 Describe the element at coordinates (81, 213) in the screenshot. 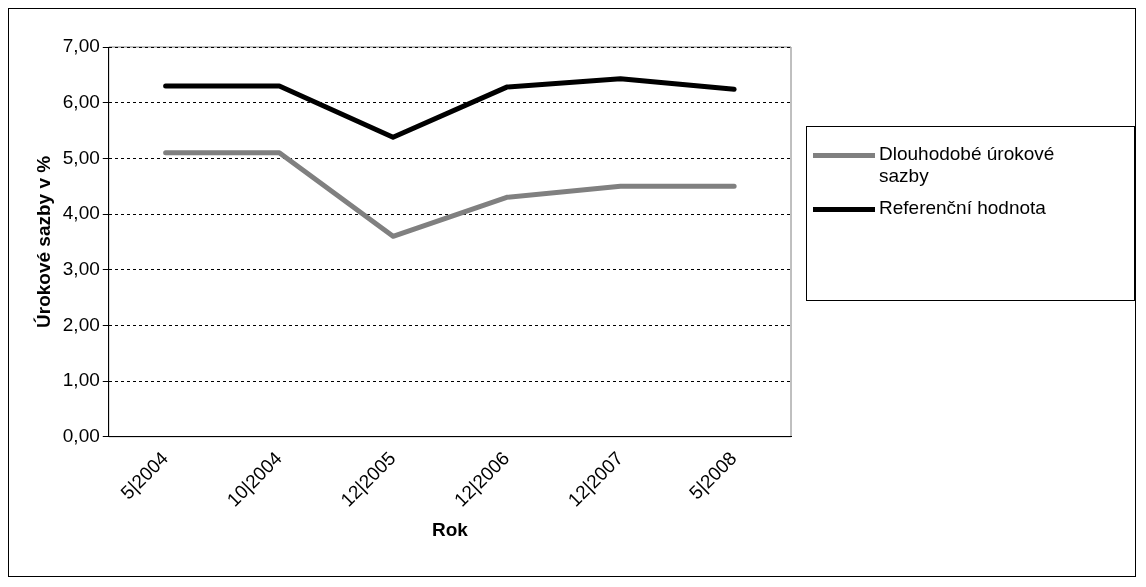

I see `y-tick-label: 4,00` at that location.